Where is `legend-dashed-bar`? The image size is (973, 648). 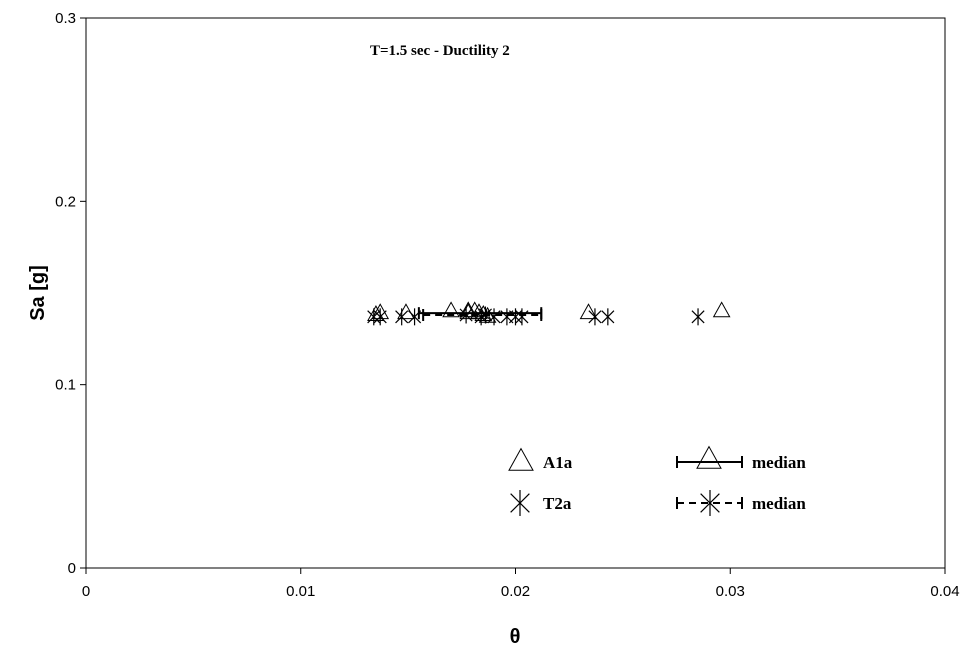 legend-dashed-bar is located at coordinates (709, 503).